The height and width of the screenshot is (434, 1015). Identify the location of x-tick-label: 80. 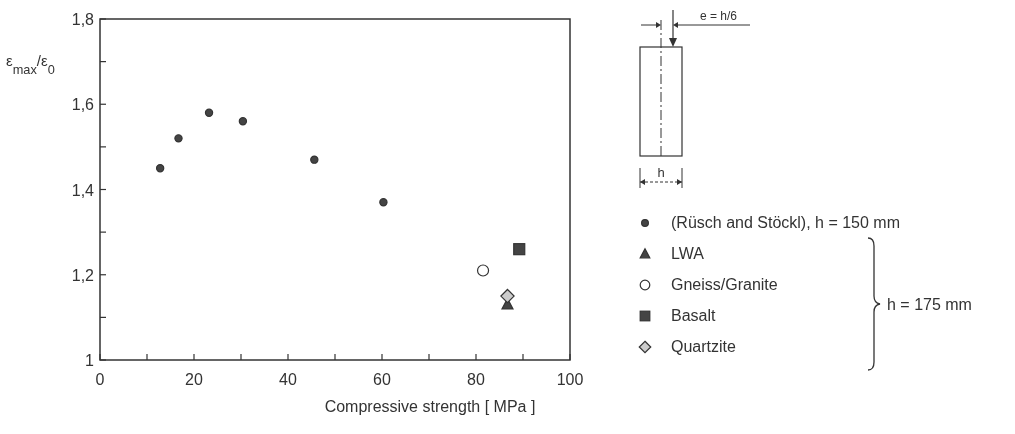
(476, 379).